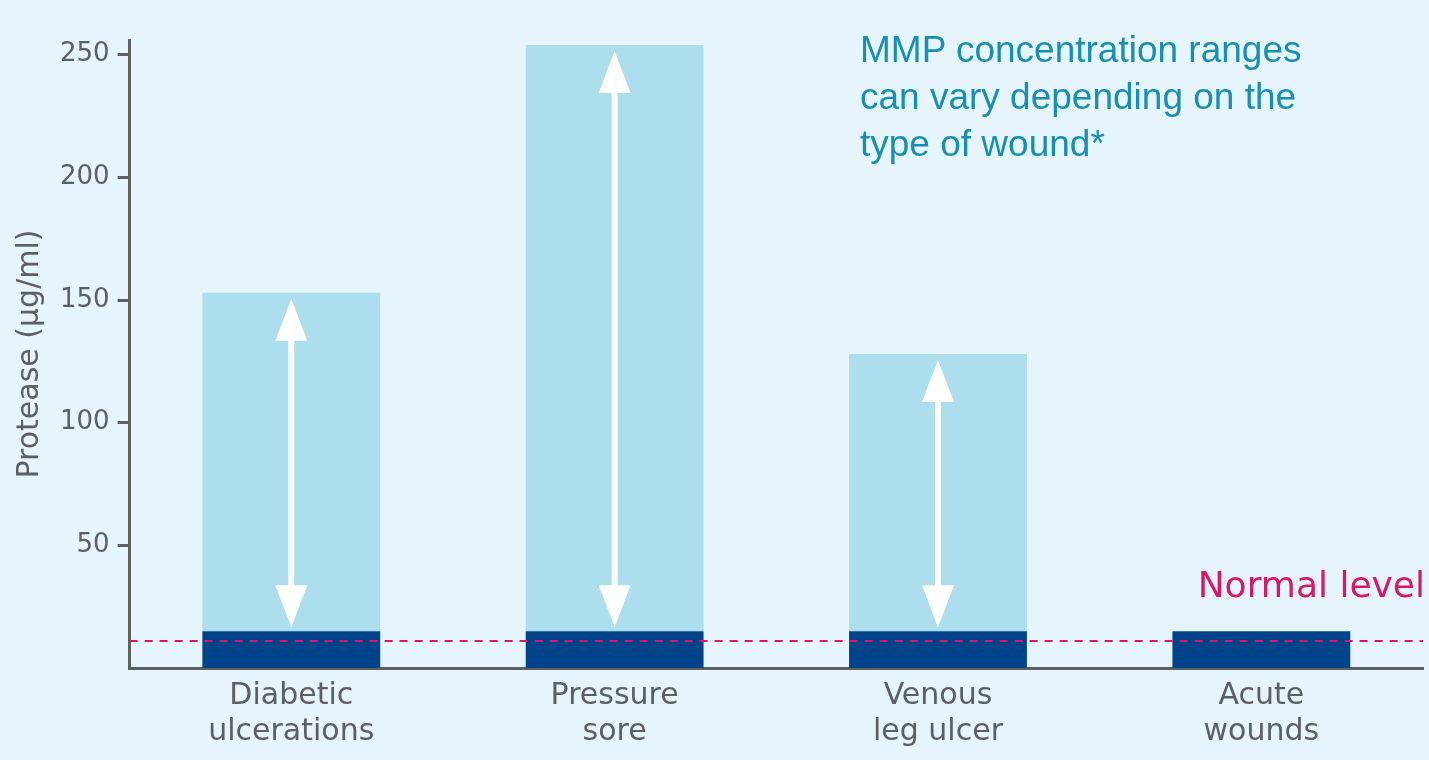 This screenshot has width=1429, height=760. I want to click on x-tick-label: Diabetic ulcerations, so click(291, 711).